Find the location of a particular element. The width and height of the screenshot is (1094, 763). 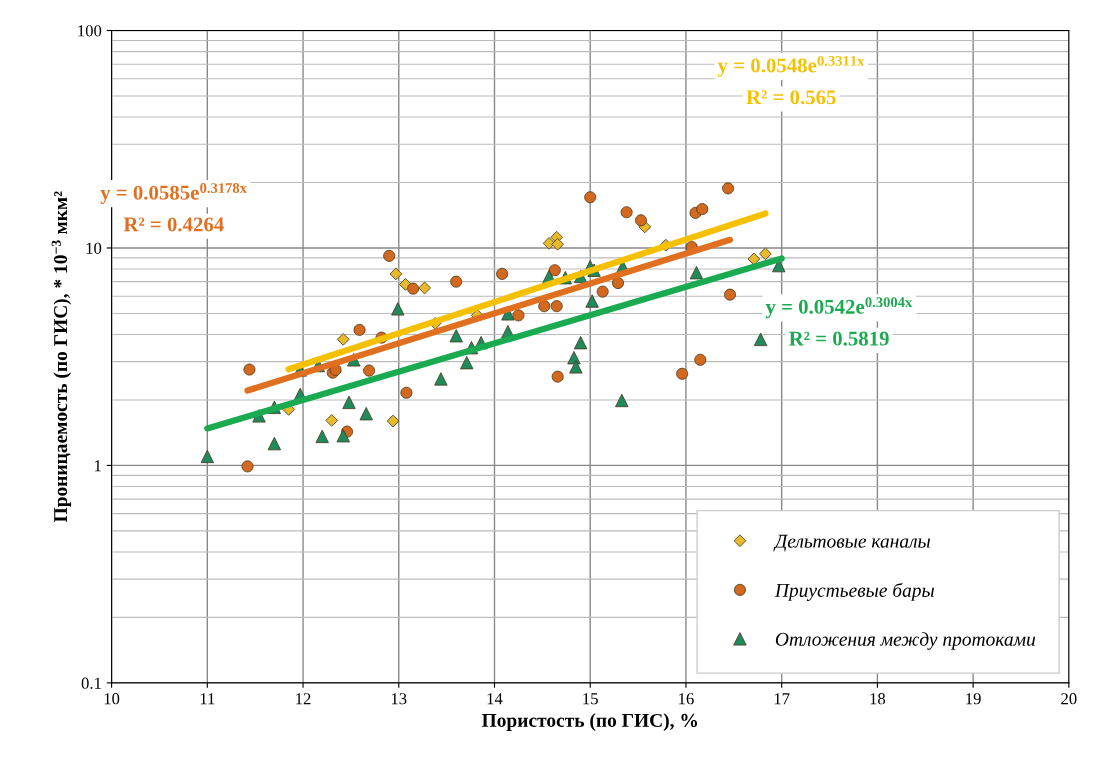

x-axis-title: Пористость (по ГИС), % is located at coordinates (589, 722).